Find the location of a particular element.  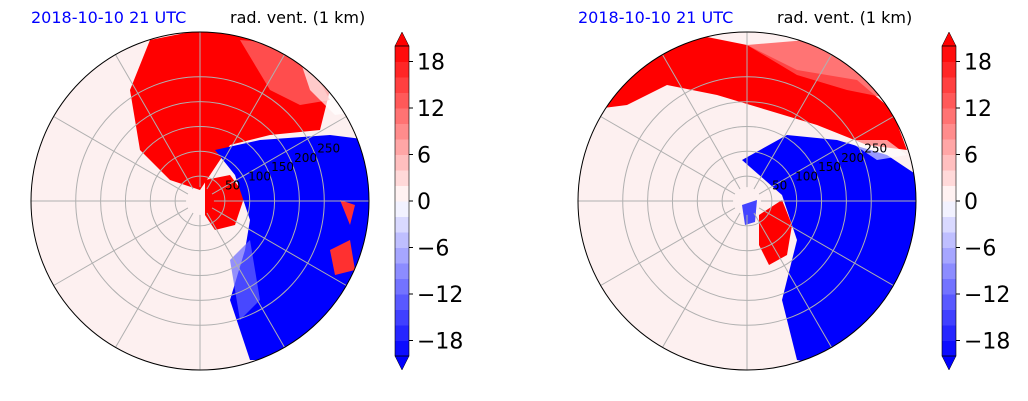

negative-core is located at coordinates (749, 212).